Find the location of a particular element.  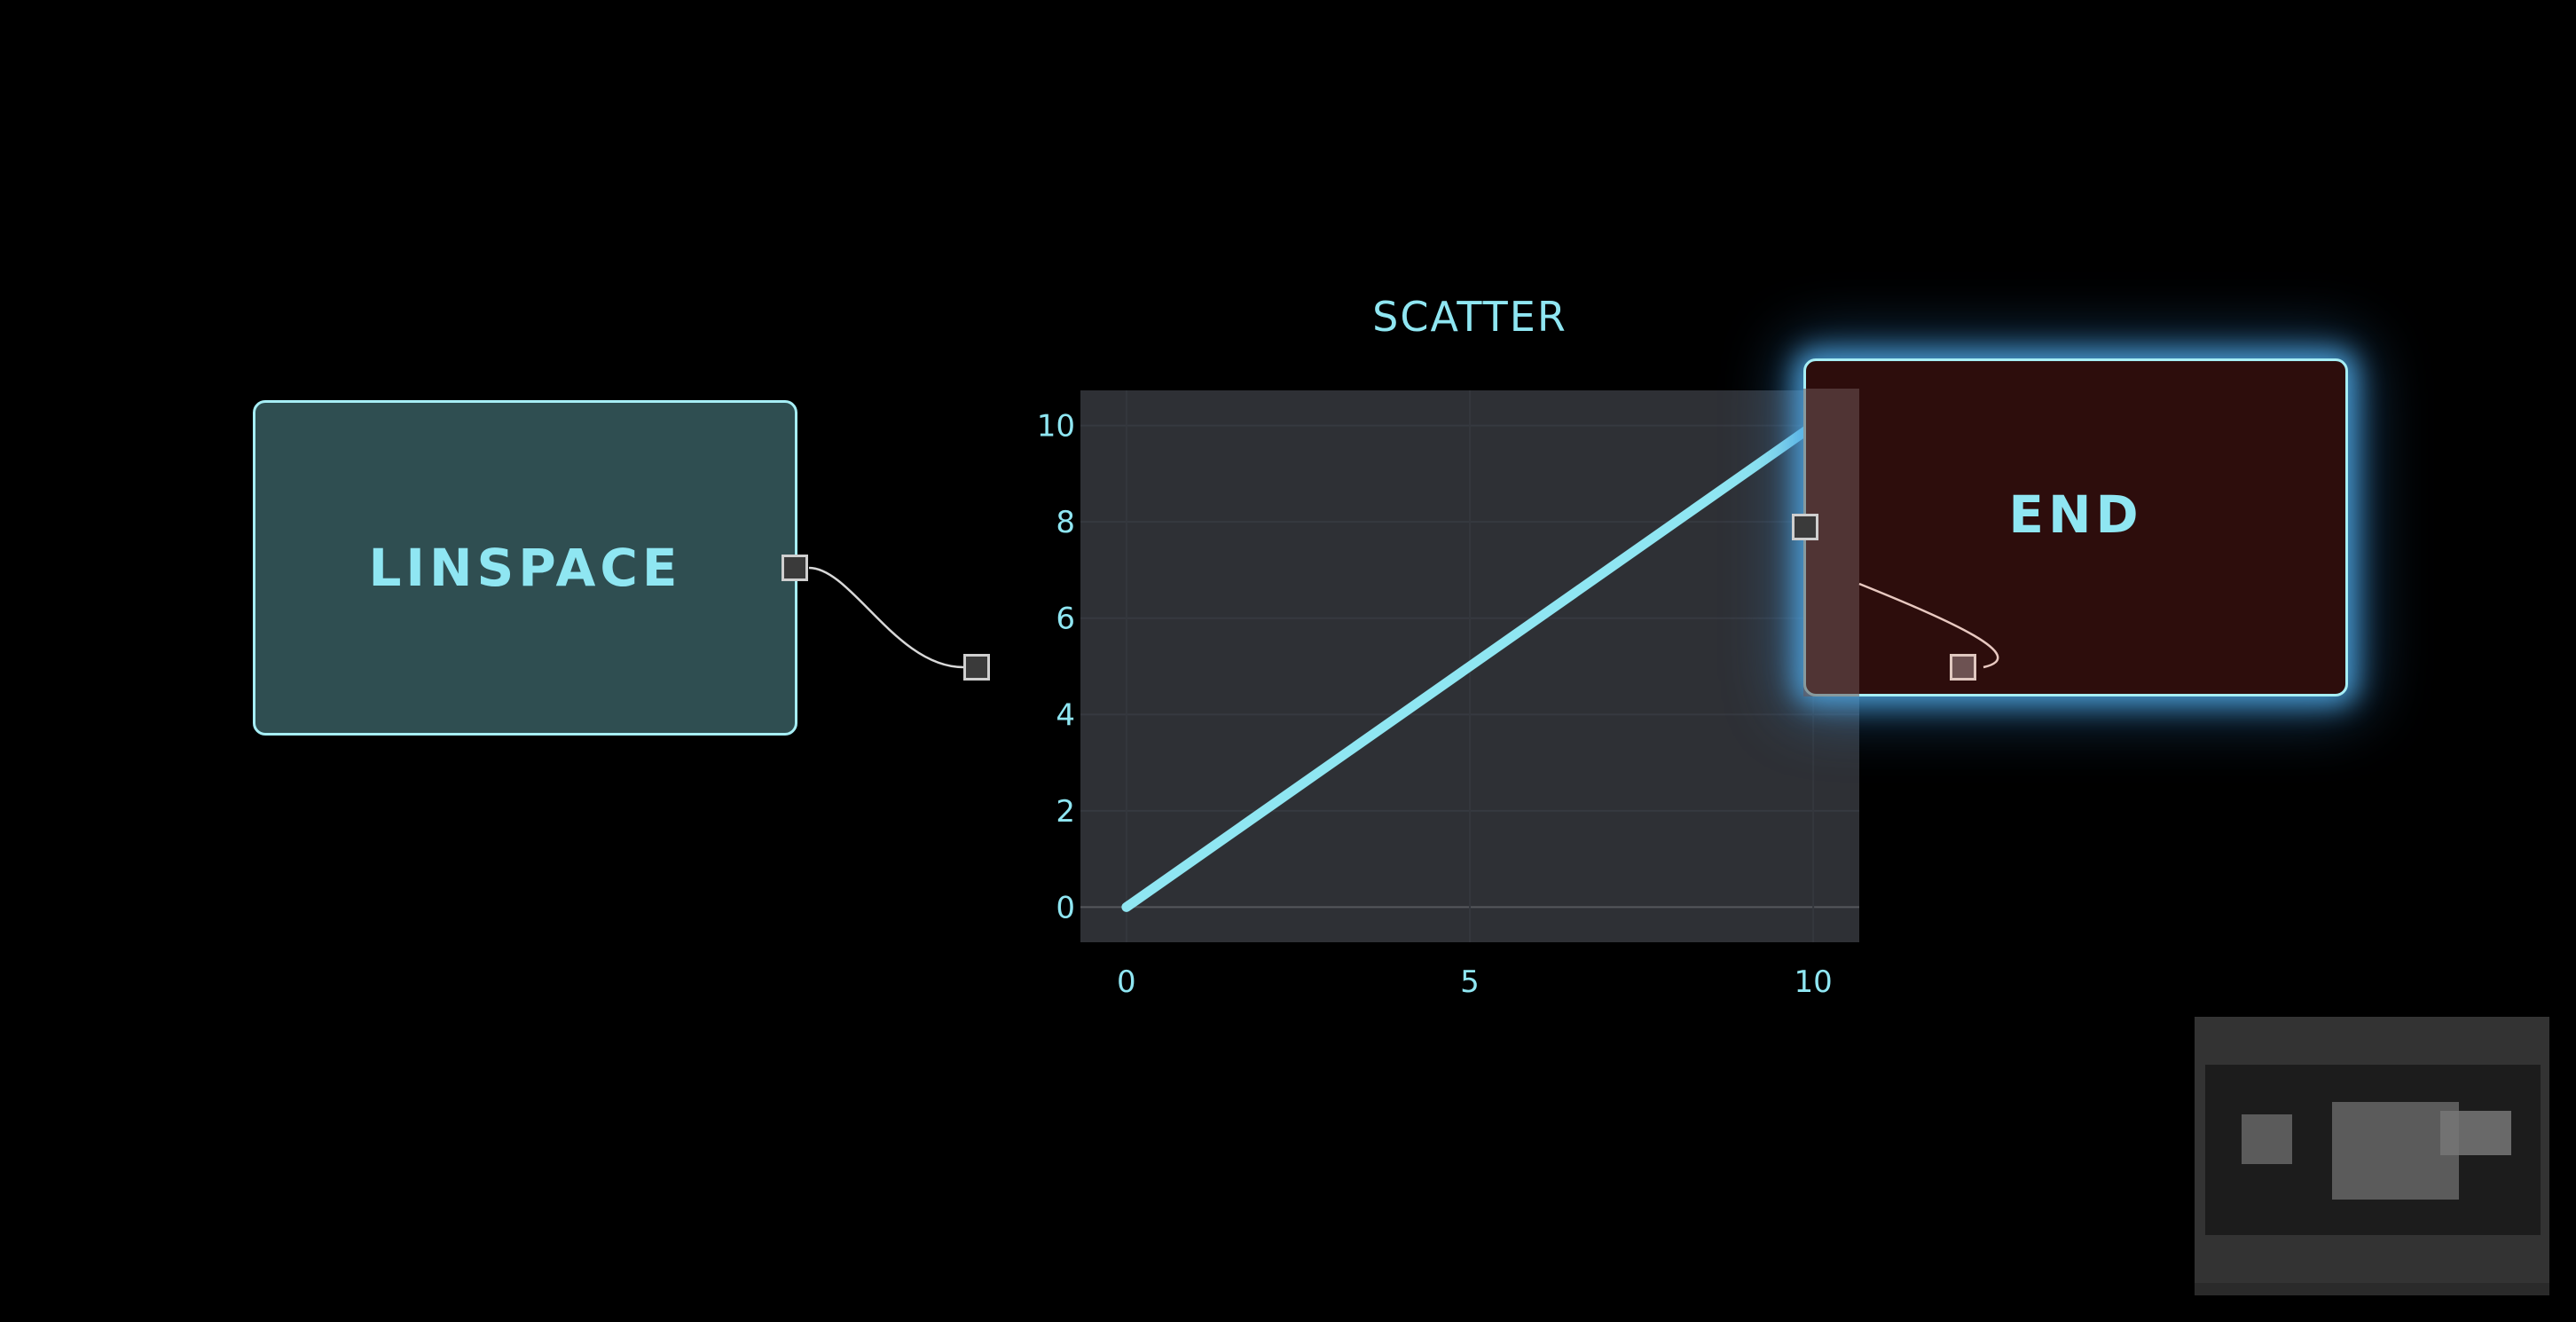

scatter-node-title: SCATTER is located at coordinates (1469, 317).